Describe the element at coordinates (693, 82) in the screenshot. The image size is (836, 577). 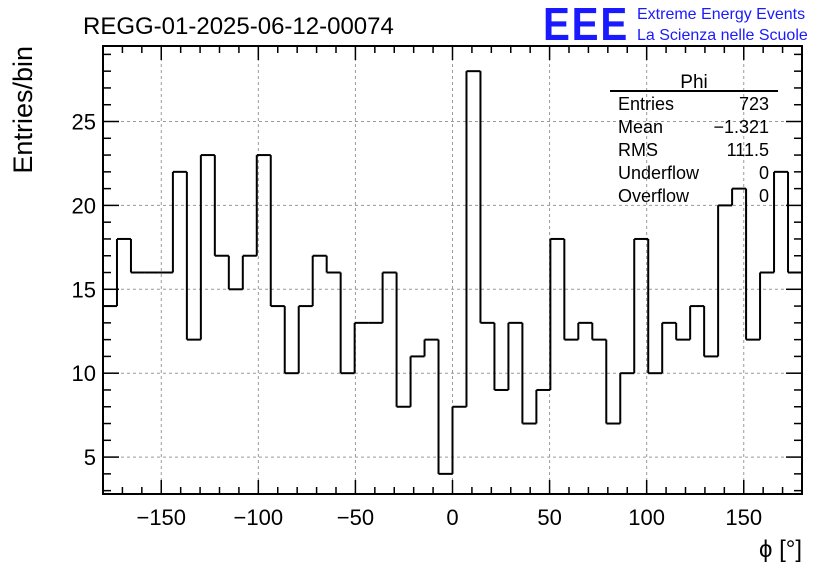
I see `stats-title: Phi` at that location.